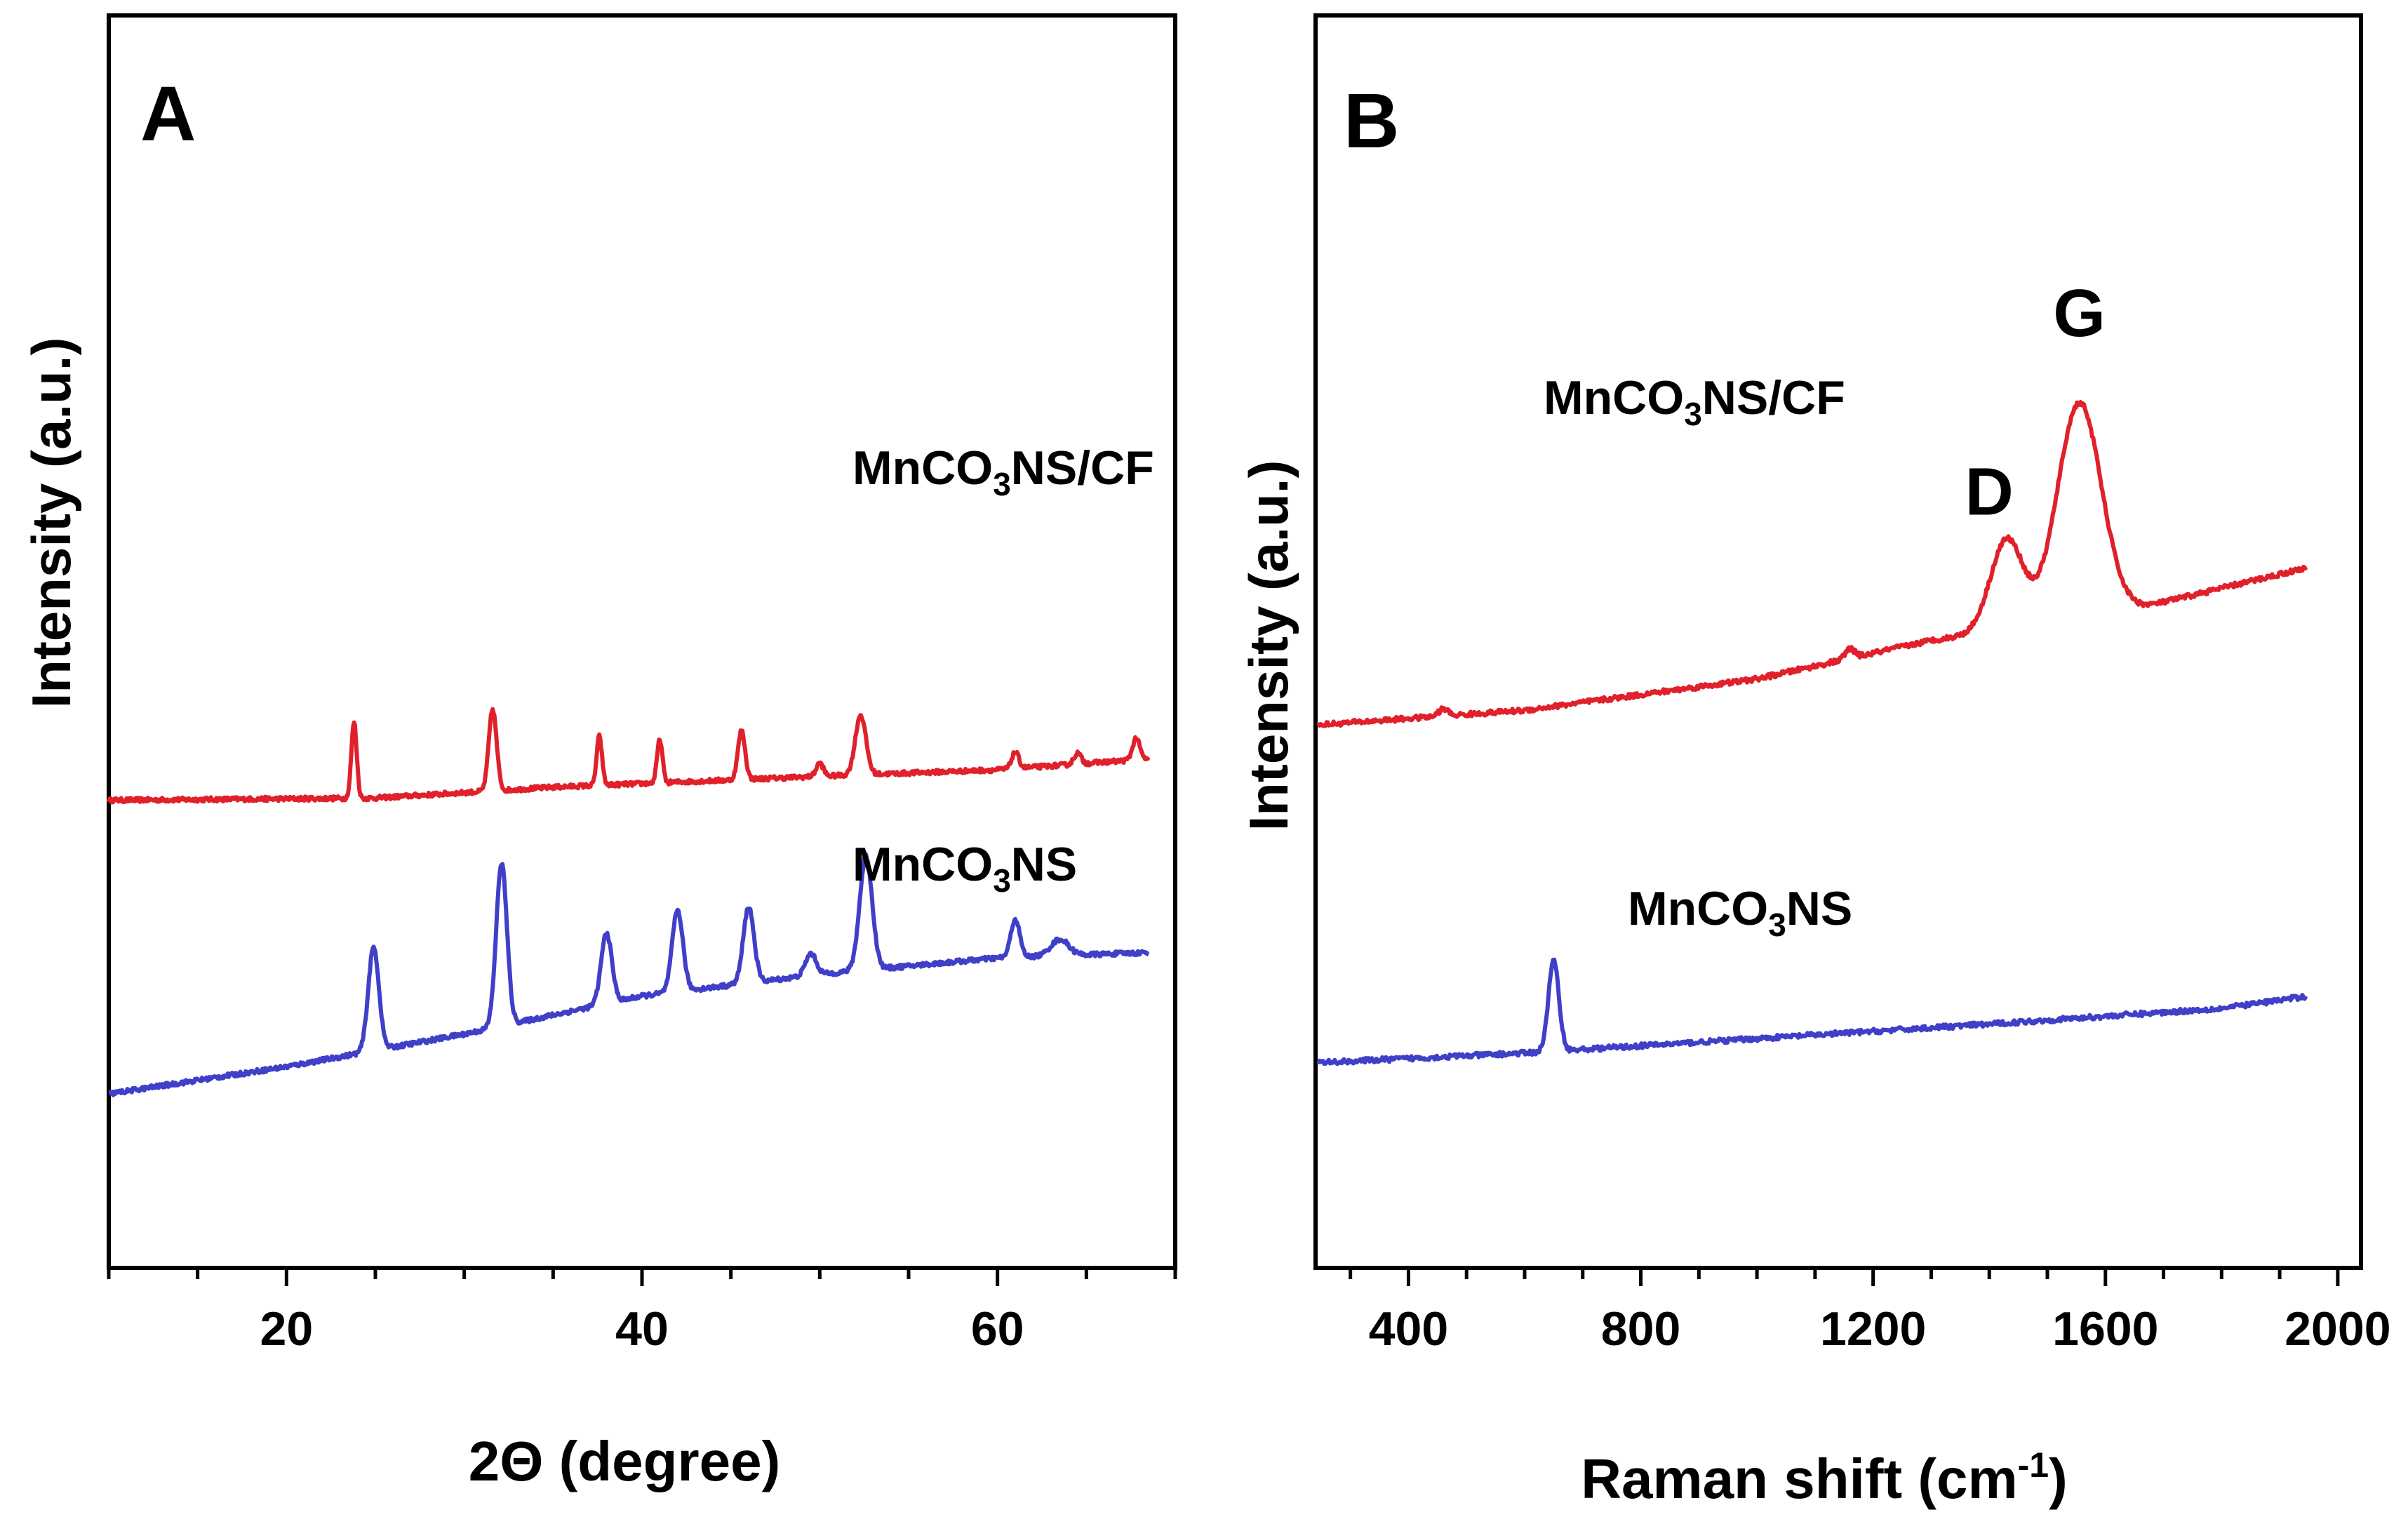  I want to click on panel-a-plot-area, so click(629, 902).